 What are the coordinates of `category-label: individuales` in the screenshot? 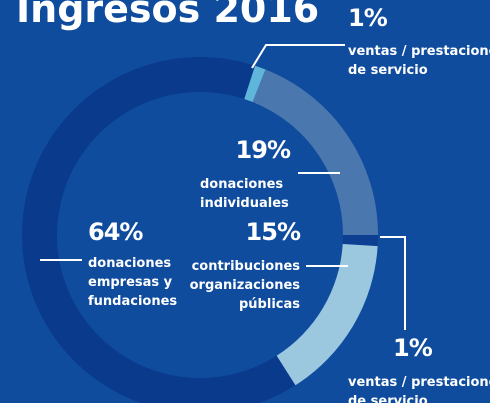 It's located at (244, 203).